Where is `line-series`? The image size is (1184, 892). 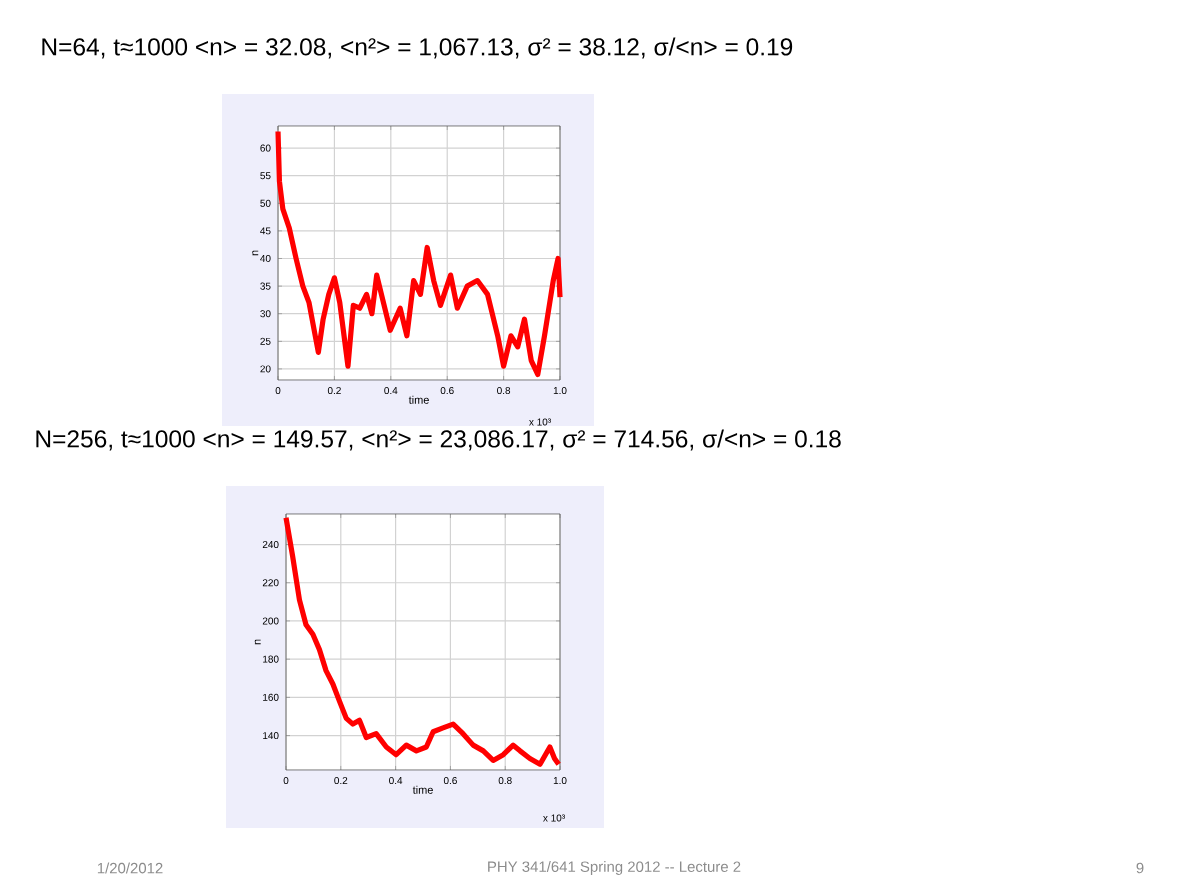
line-series is located at coordinates (422, 641).